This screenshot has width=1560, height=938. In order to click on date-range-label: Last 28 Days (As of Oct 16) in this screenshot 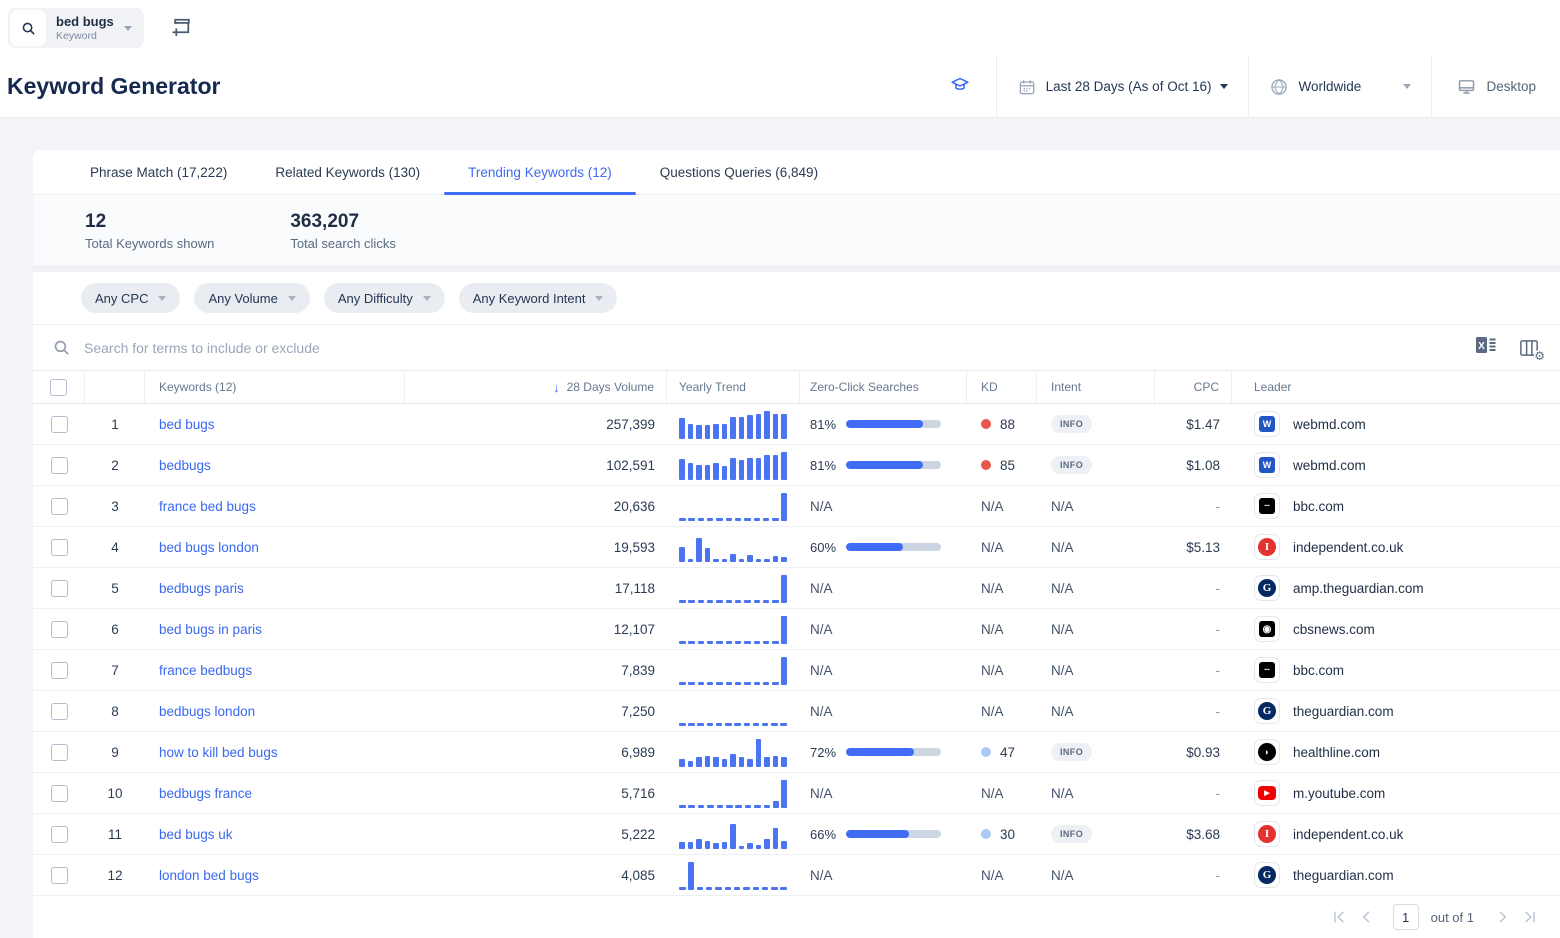, I will do `click(1128, 86)`.